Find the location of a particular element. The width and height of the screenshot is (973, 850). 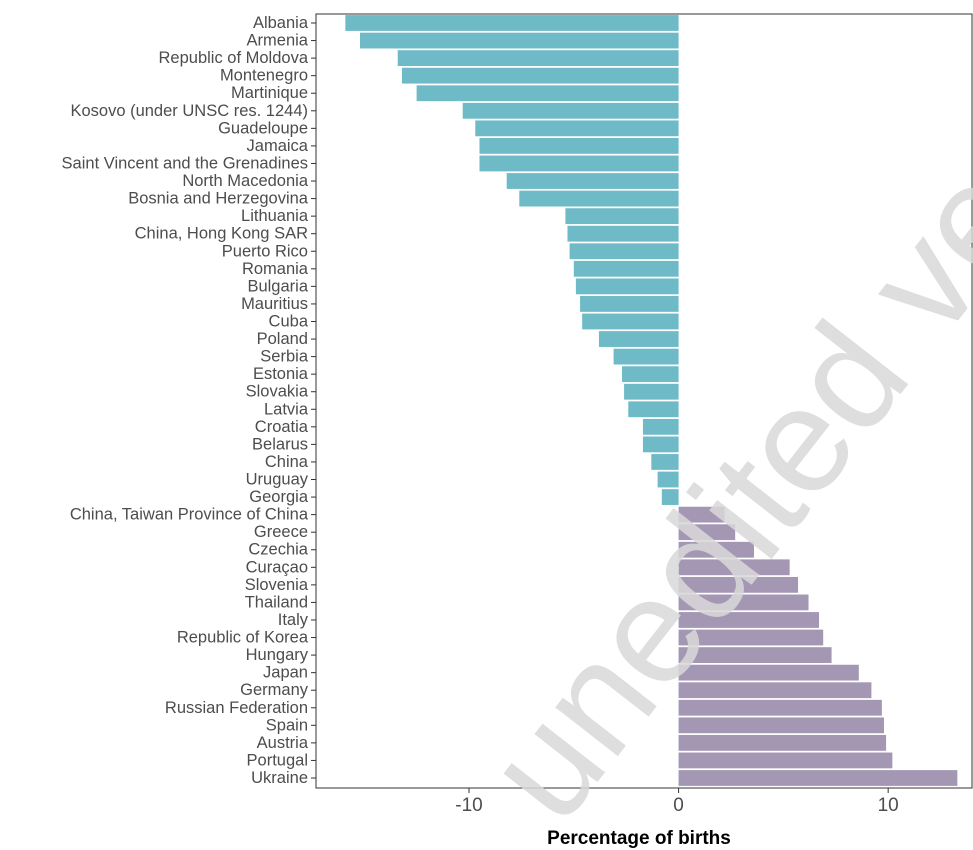

category-label: Latvia is located at coordinates (286, 409).